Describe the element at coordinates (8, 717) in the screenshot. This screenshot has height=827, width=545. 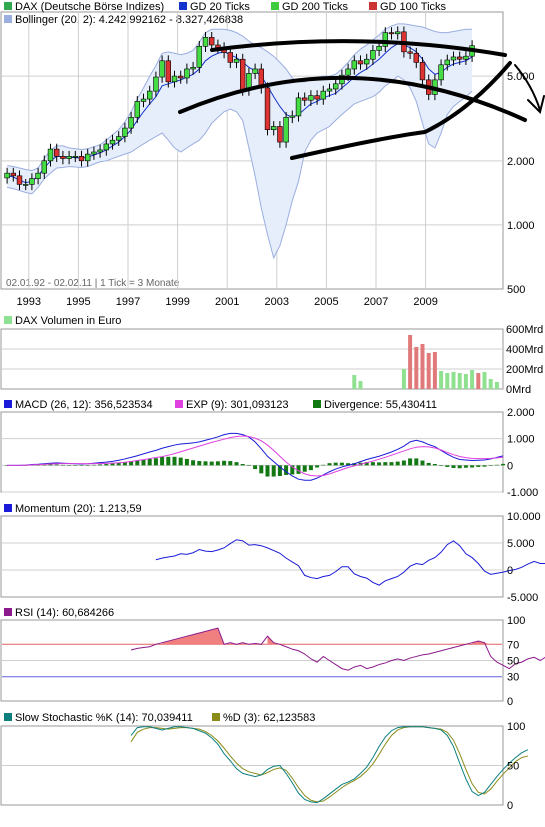
I see `legend-swatch-stoch-k` at that location.